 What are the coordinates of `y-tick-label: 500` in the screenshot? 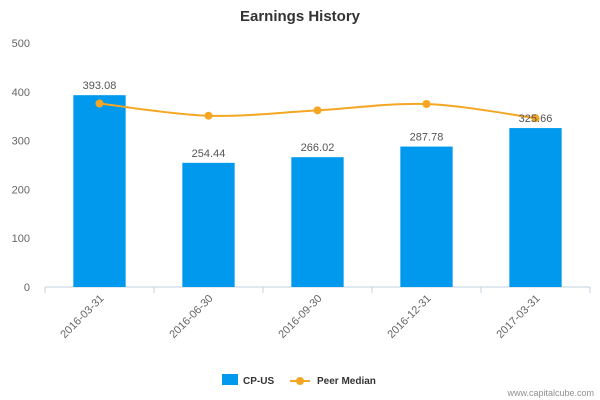 It's located at (21, 44).